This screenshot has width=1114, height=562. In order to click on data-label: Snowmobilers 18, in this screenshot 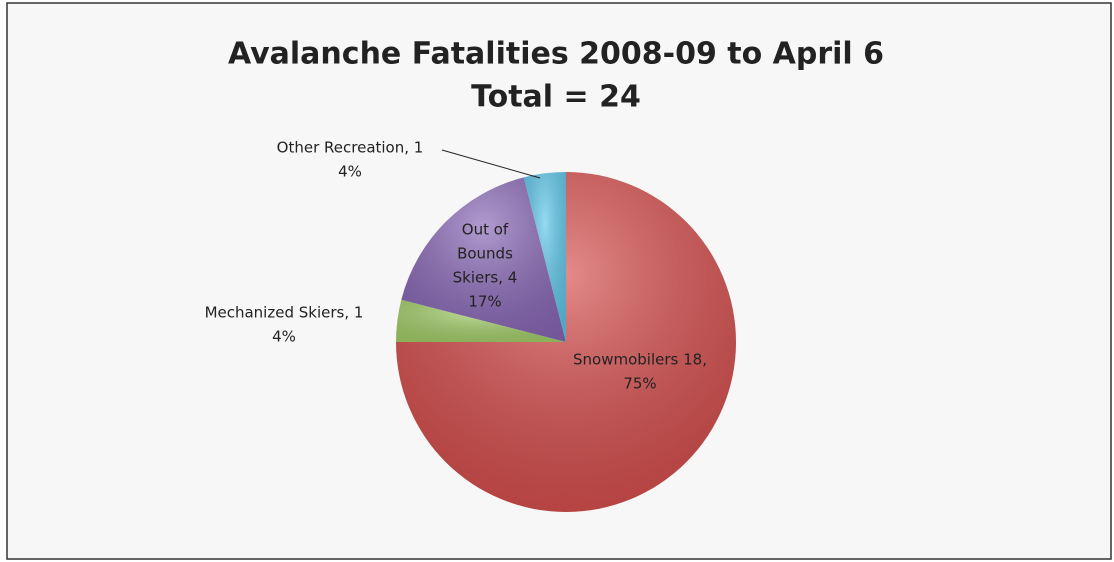, I will do `click(640, 360)`.